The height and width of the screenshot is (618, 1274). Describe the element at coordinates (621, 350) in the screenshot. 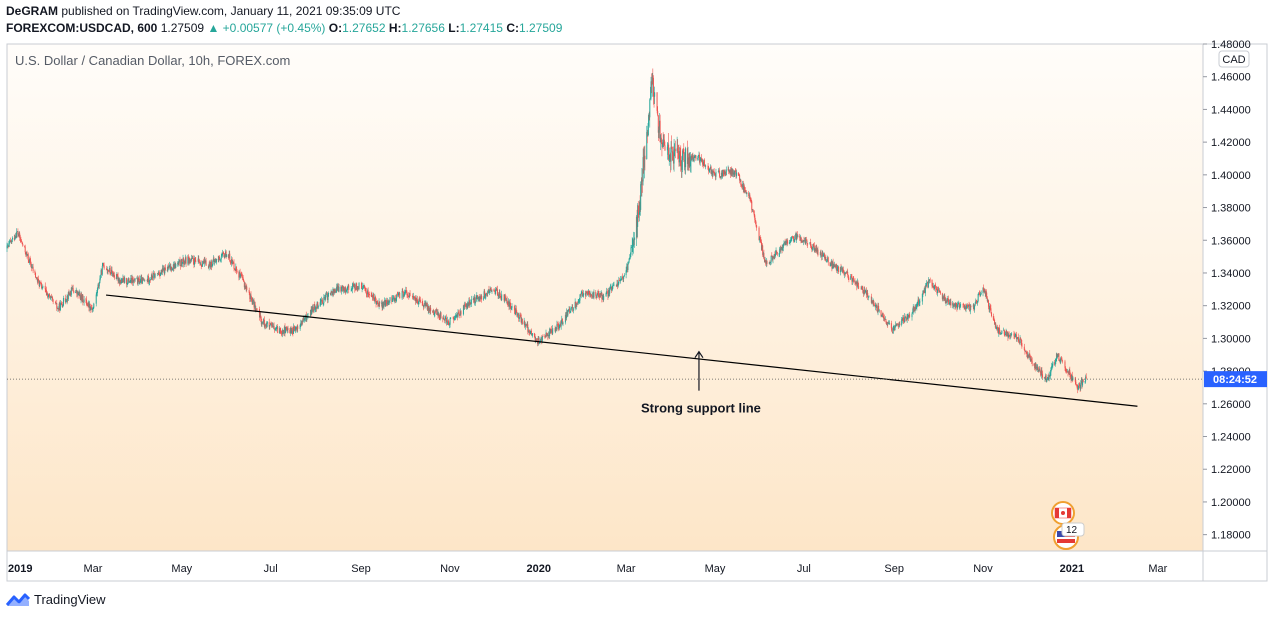

I see `support-trendline` at that location.